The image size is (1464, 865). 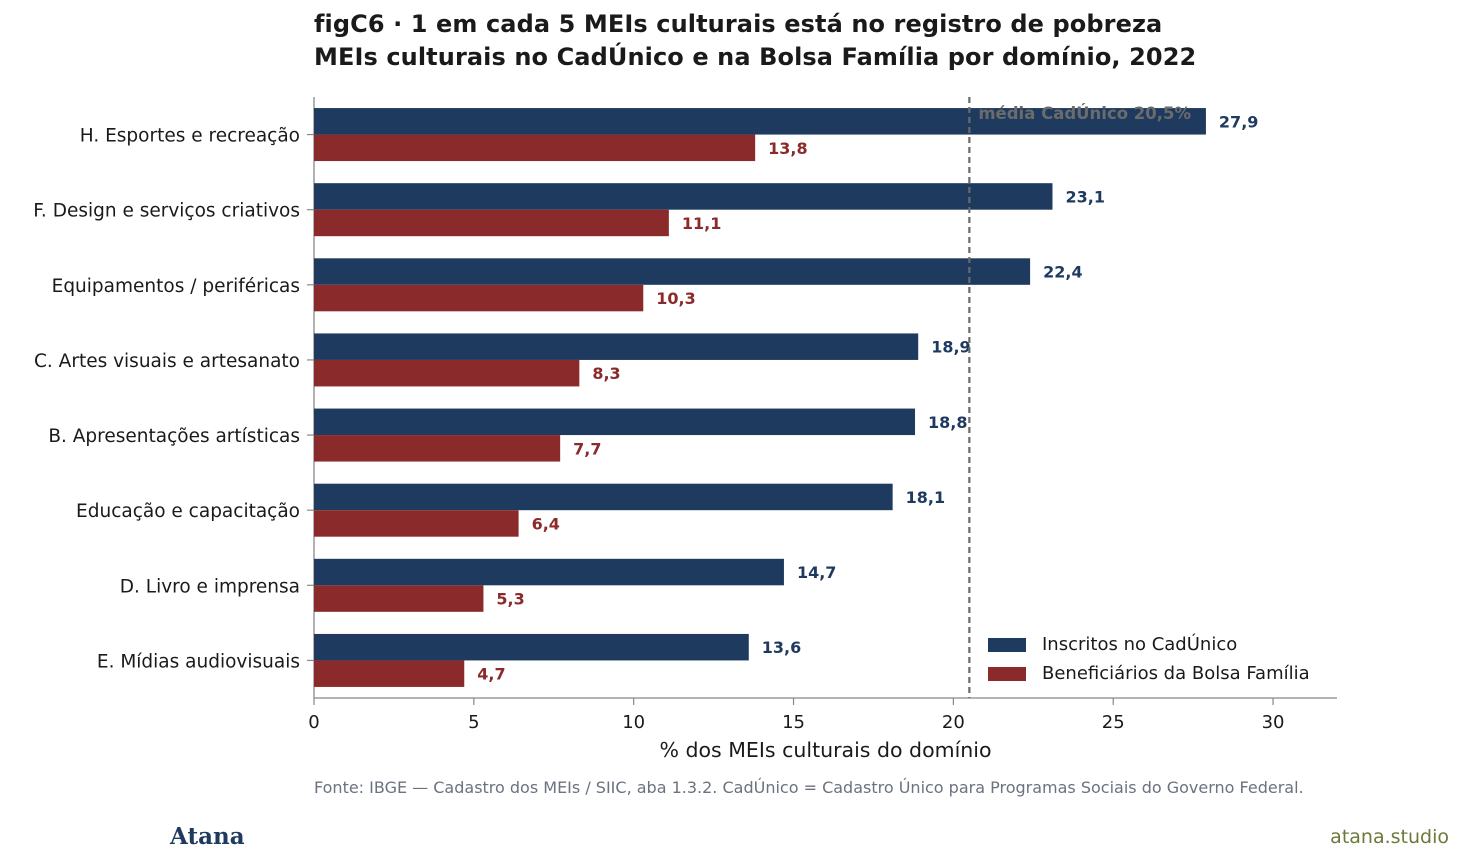 What do you see at coordinates (701, 223) in the screenshot?
I see `data-label-bolsa: 11,1` at bounding box center [701, 223].